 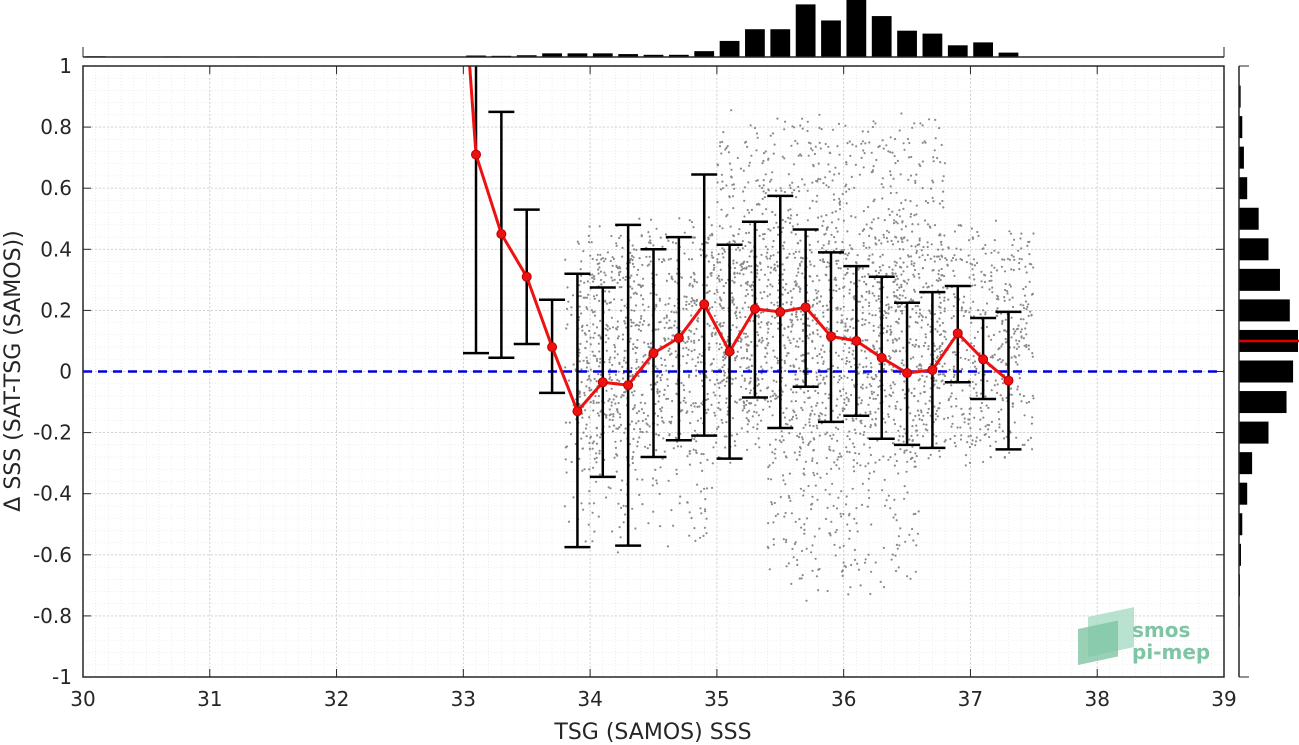 I want to click on top-histogram-bar, so click(x=729, y=48).